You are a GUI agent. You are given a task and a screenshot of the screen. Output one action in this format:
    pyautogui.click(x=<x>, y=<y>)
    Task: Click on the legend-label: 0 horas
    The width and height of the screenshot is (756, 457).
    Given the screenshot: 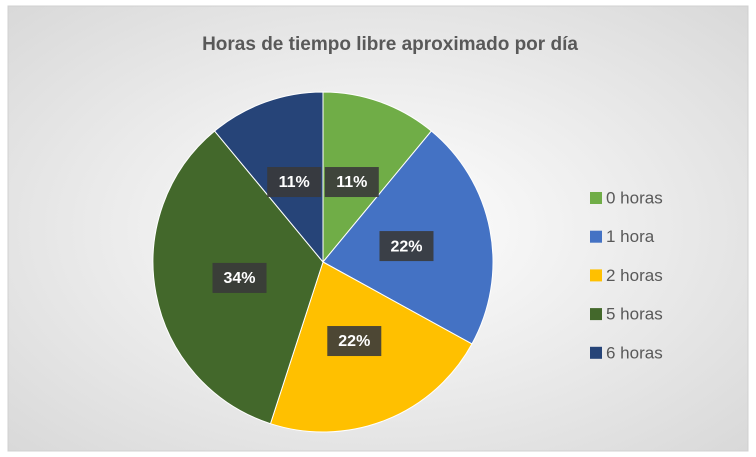 What is the action you would take?
    pyautogui.click(x=634, y=197)
    